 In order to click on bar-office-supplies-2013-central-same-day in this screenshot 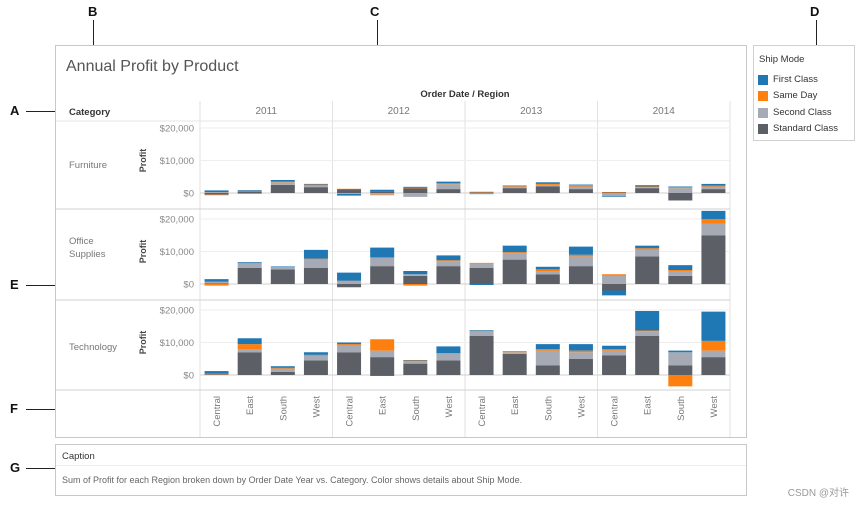, I will do `click(481, 263)`.